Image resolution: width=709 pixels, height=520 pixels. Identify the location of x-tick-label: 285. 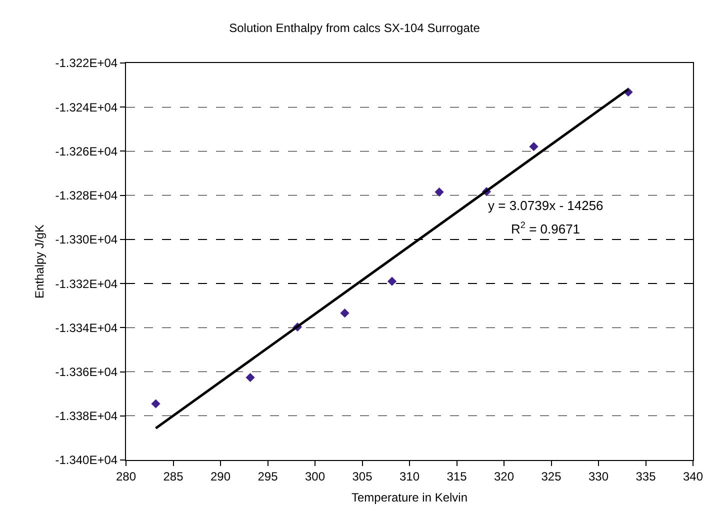
(173, 476).